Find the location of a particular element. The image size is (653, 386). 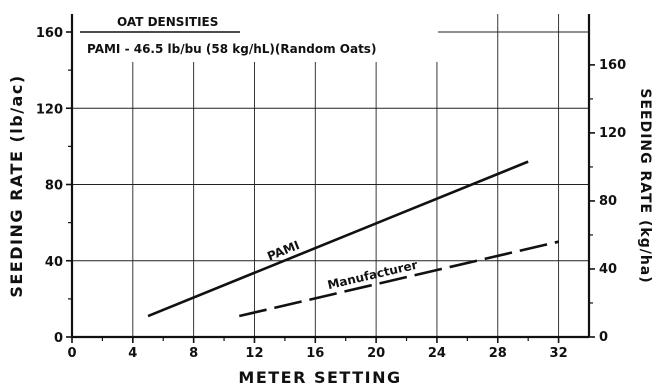

x-tick-label: 12 is located at coordinates (254, 353).